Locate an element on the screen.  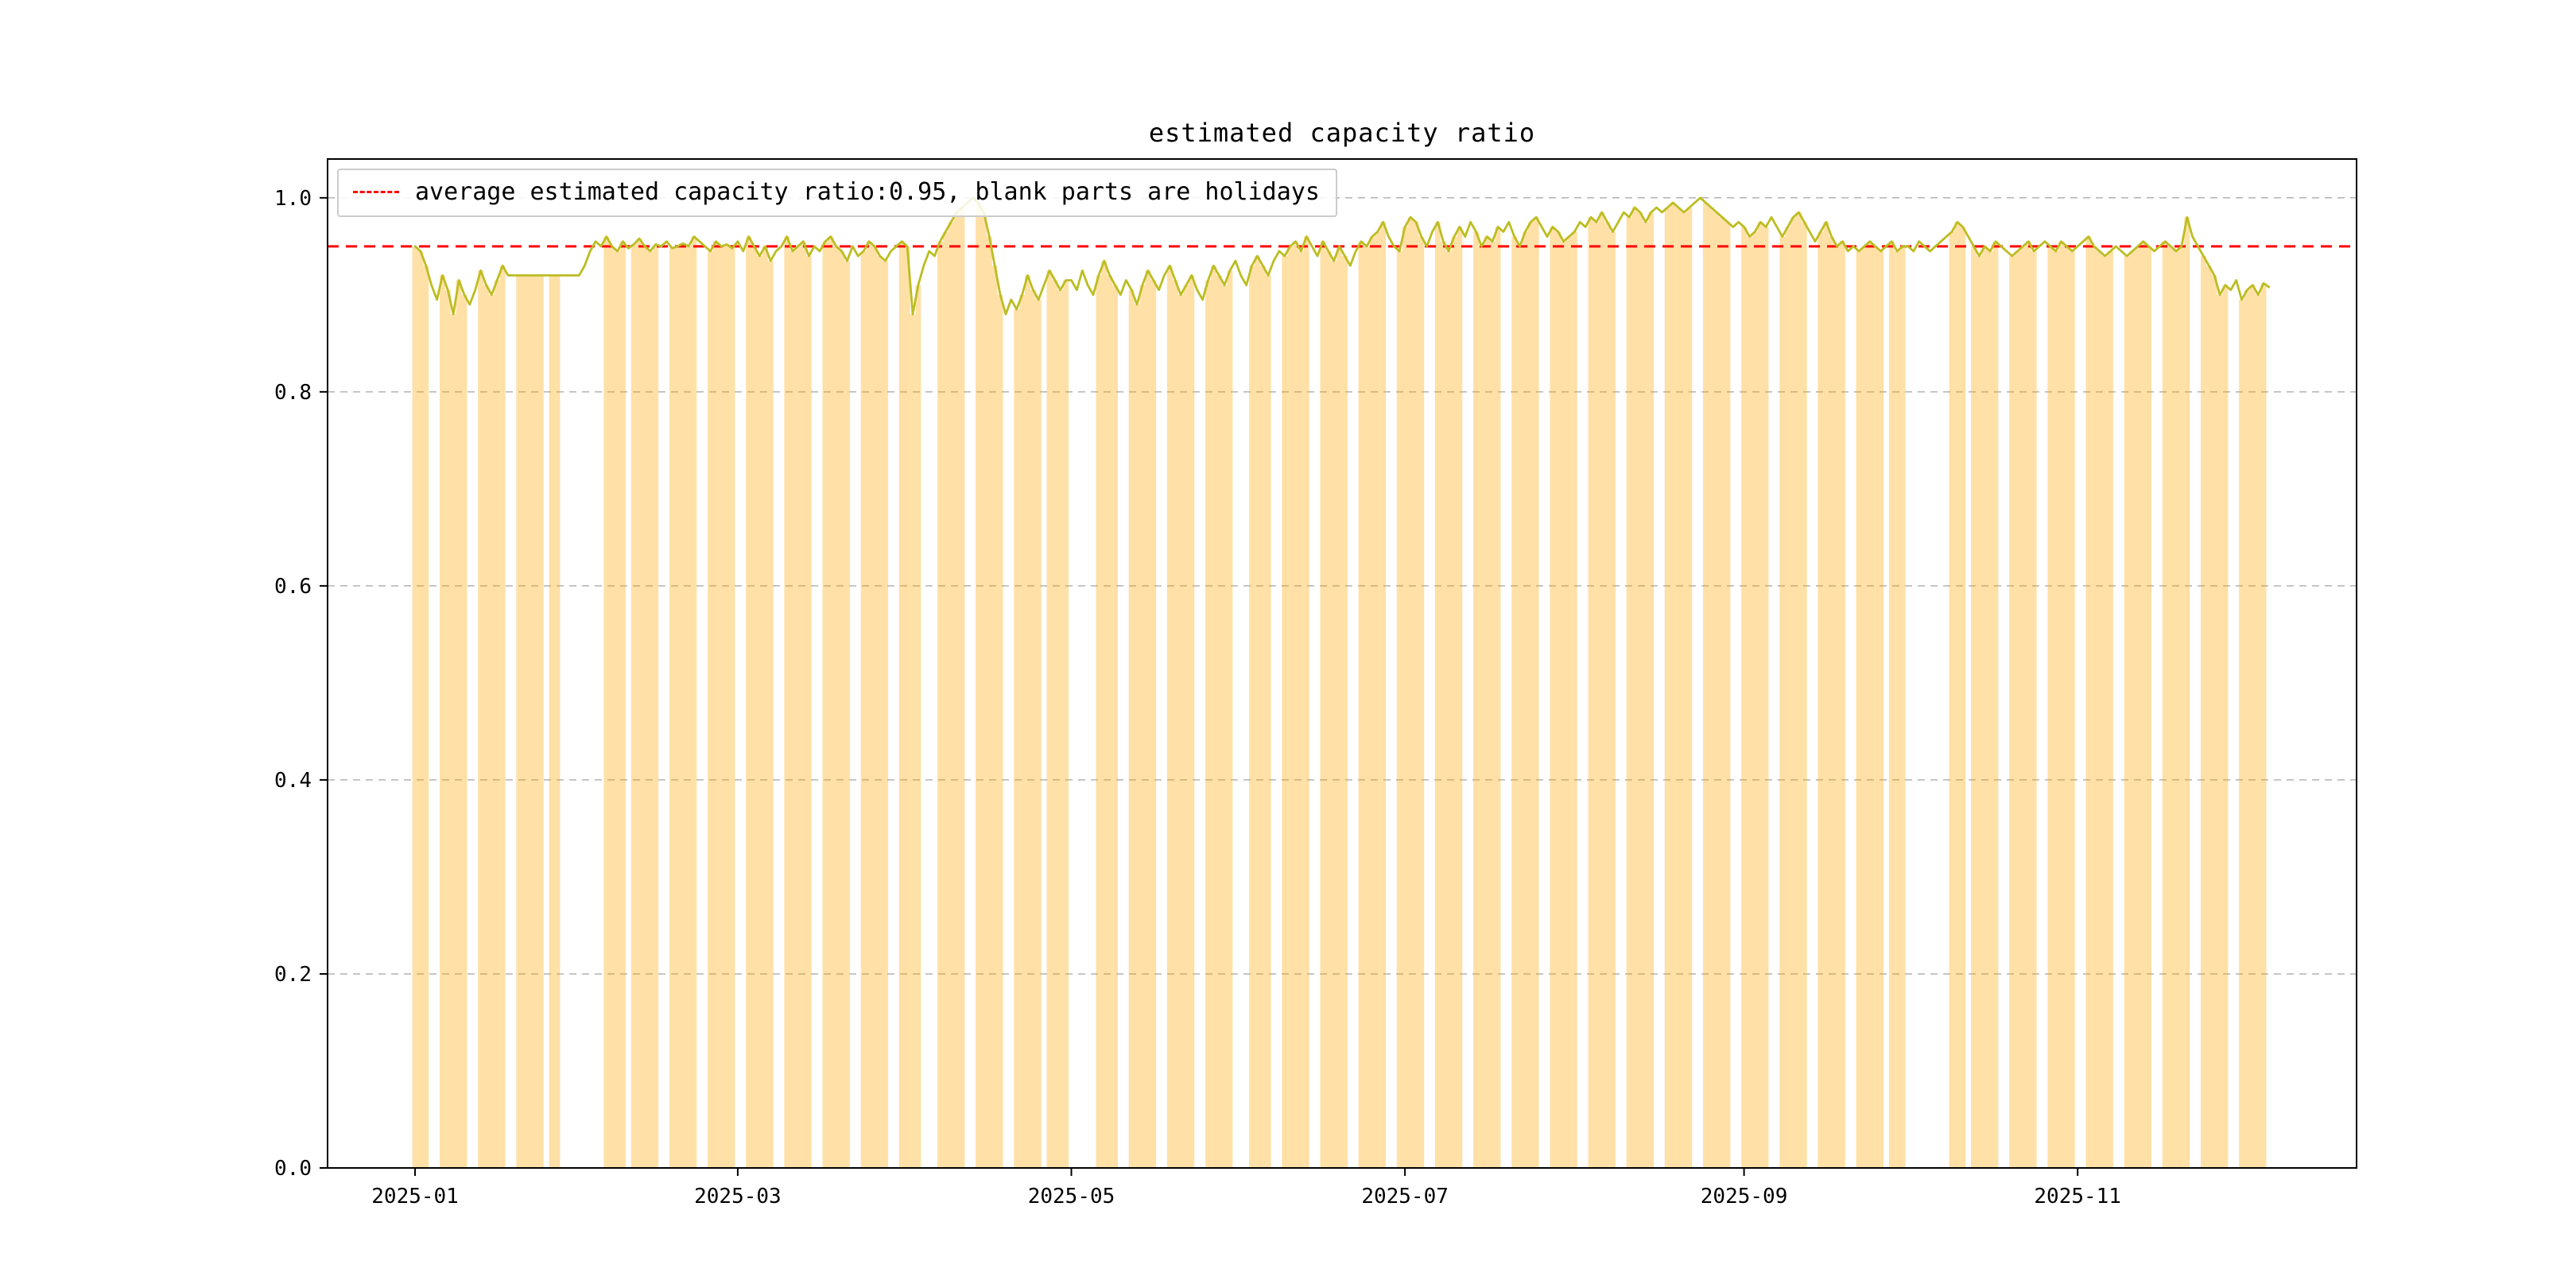
y-tick-label: 0.2 is located at coordinates (293, 975).